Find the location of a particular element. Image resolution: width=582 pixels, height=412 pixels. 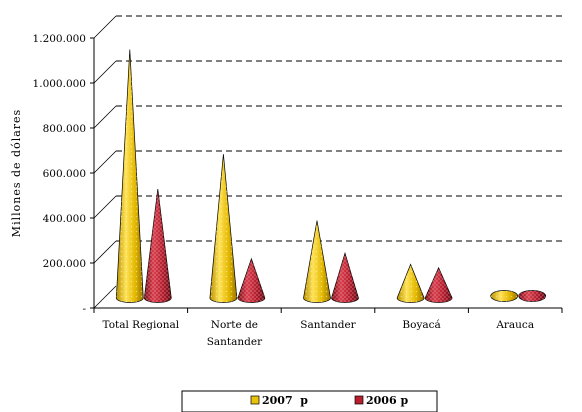

legend: 2007 p 2006 p is located at coordinates (309, 401).